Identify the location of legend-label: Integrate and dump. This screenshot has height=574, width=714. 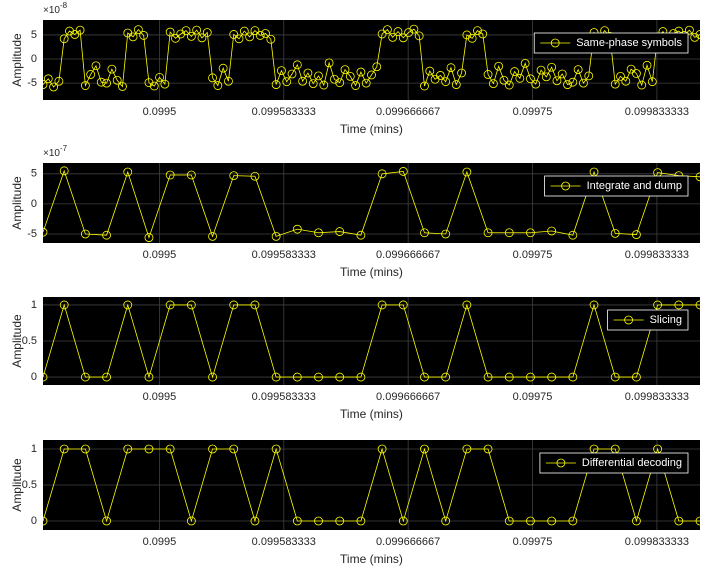
(634, 186).